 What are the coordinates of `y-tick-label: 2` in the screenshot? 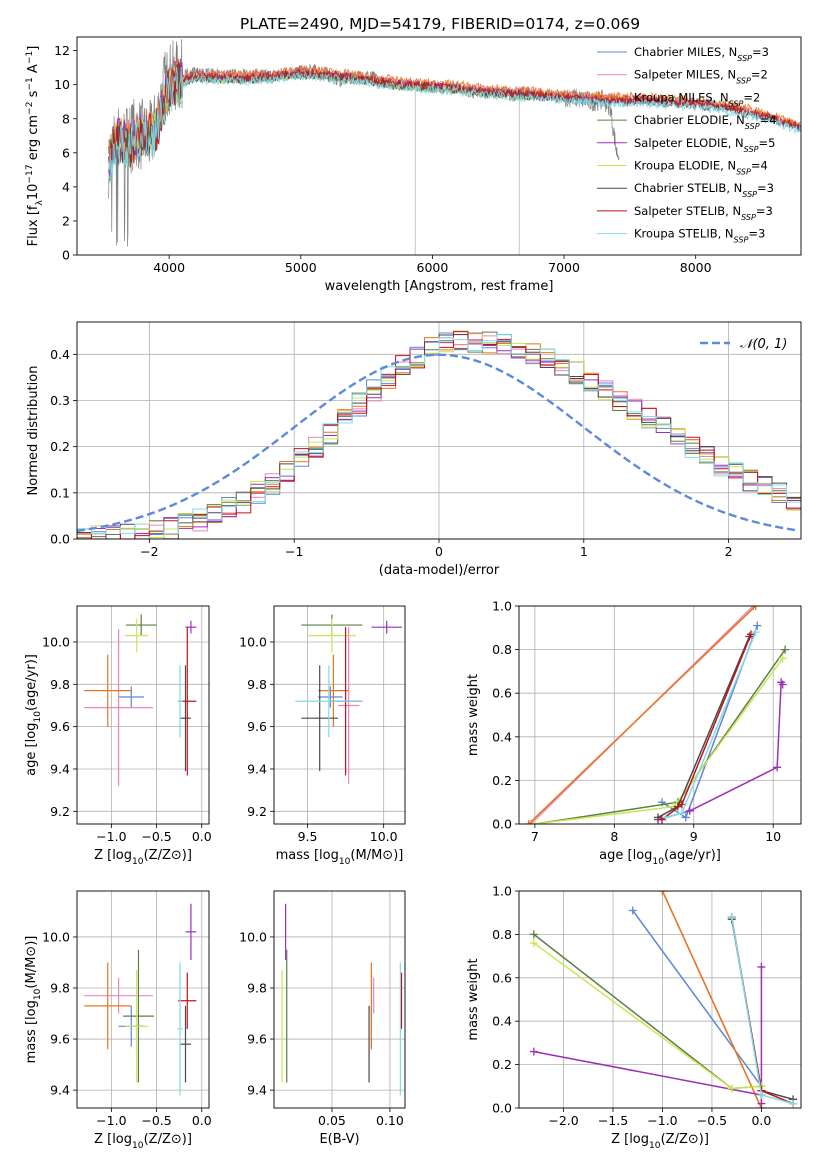 It's located at (66, 220).